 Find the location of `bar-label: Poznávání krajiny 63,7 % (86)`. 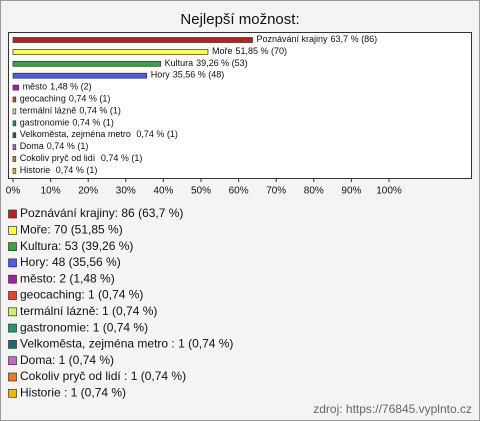

bar-label: Poznávání krajiny 63,7 % (86) is located at coordinates (317, 39).